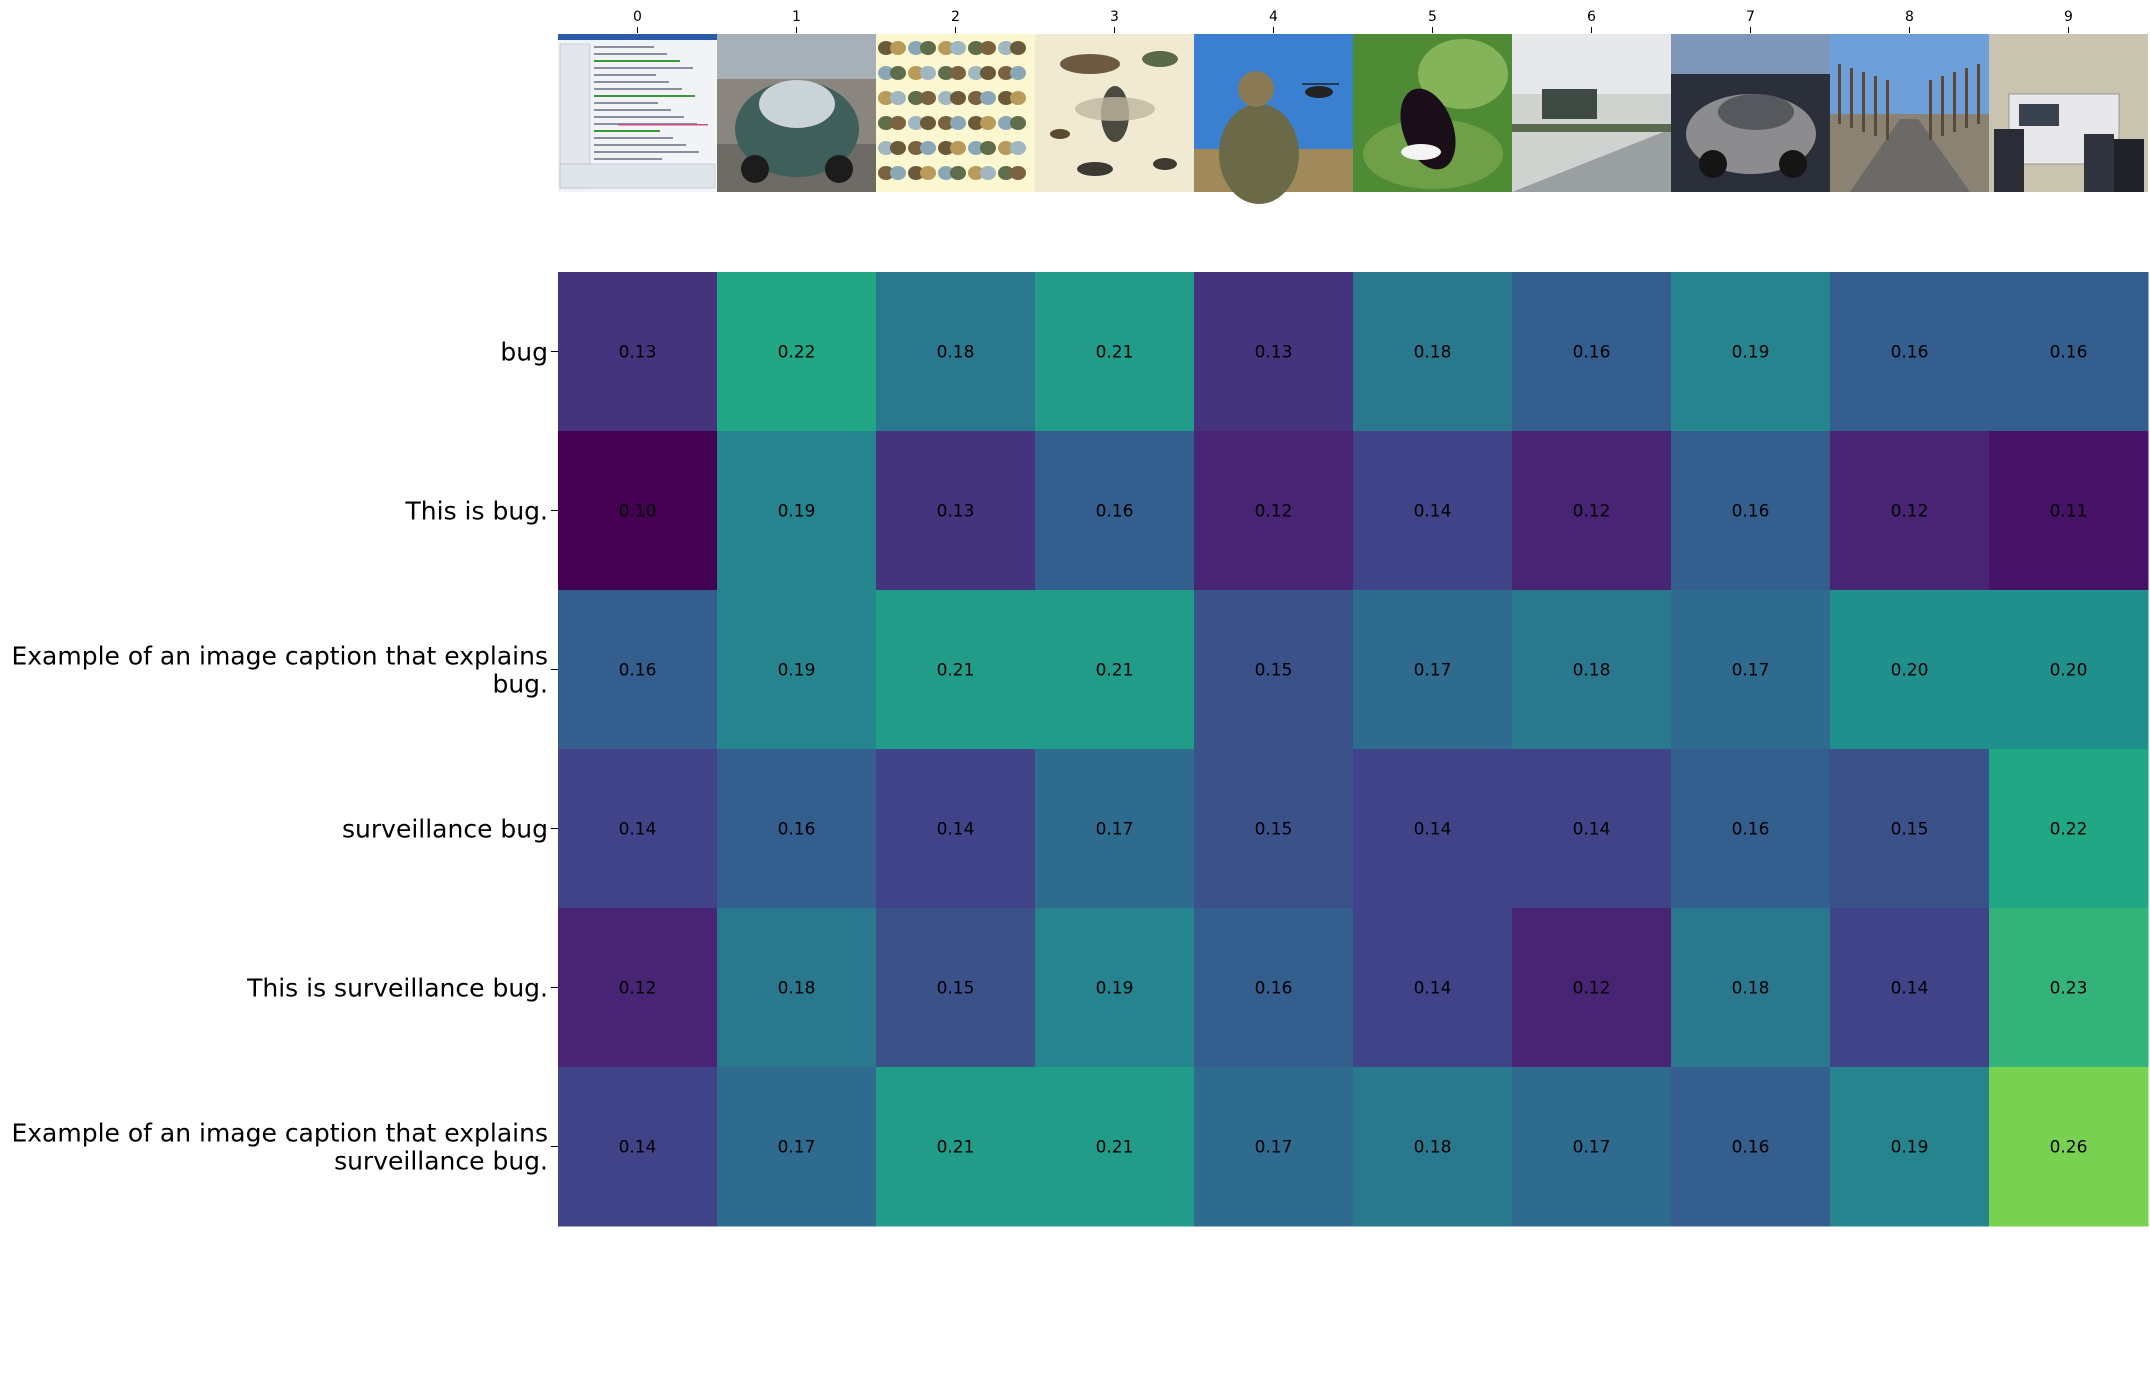 This screenshot has height=1390, width=2150. I want to click on x-tick-label: 3, so click(1114, 17).